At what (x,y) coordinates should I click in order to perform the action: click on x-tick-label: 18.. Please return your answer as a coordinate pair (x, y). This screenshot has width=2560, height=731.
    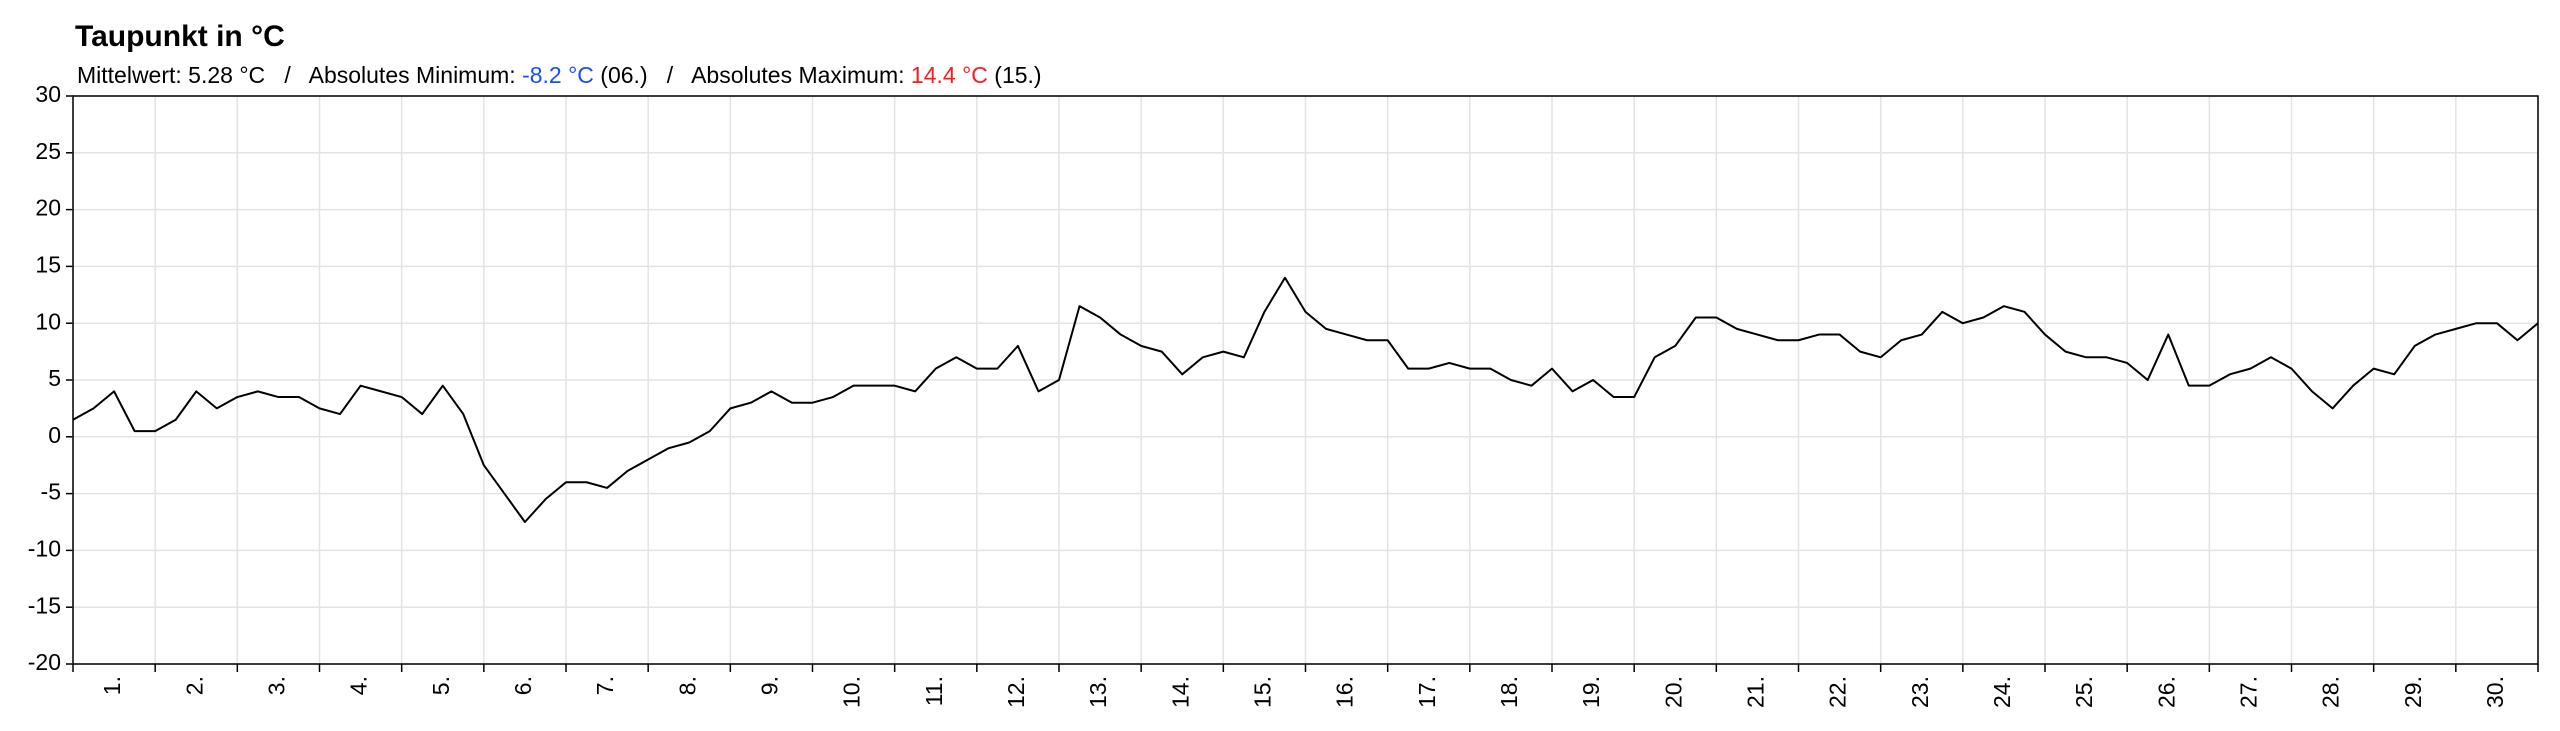
    Looking at the image, I should click on (1509, 692).